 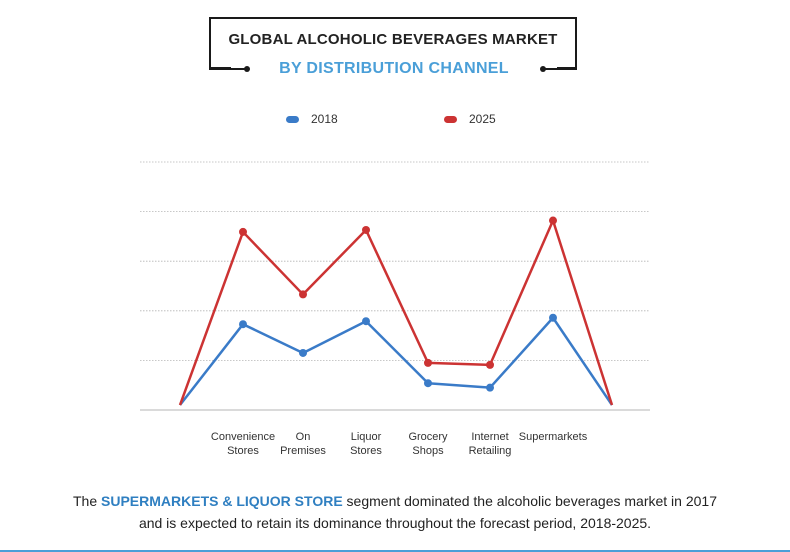 I want to click on subtitle-right-dash, so click(x=561, y=69).